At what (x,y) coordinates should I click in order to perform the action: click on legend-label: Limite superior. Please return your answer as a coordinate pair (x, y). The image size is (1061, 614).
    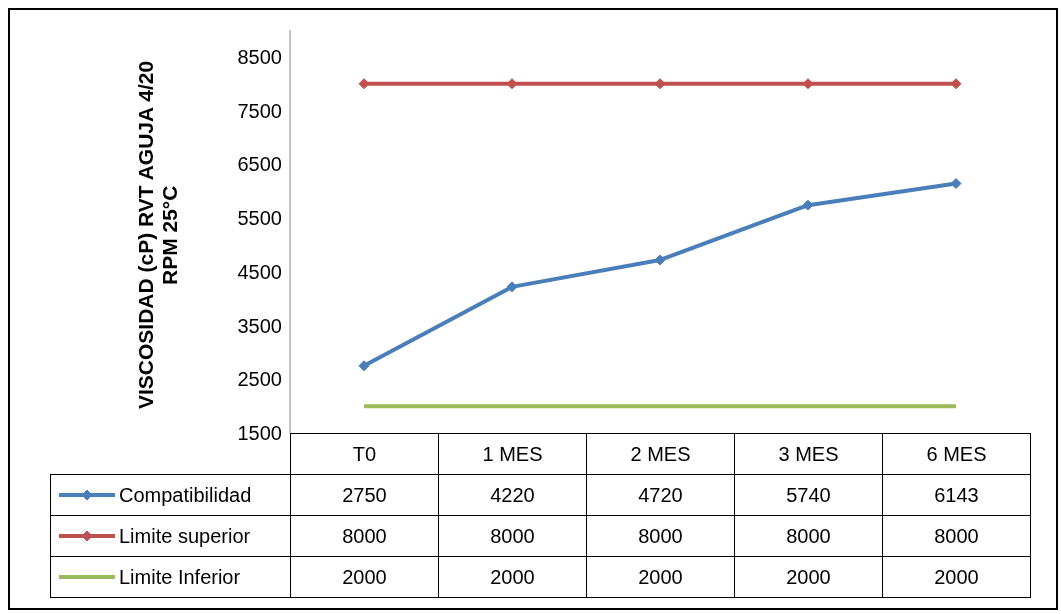
    Looking at the image, I should click on (185, 536).